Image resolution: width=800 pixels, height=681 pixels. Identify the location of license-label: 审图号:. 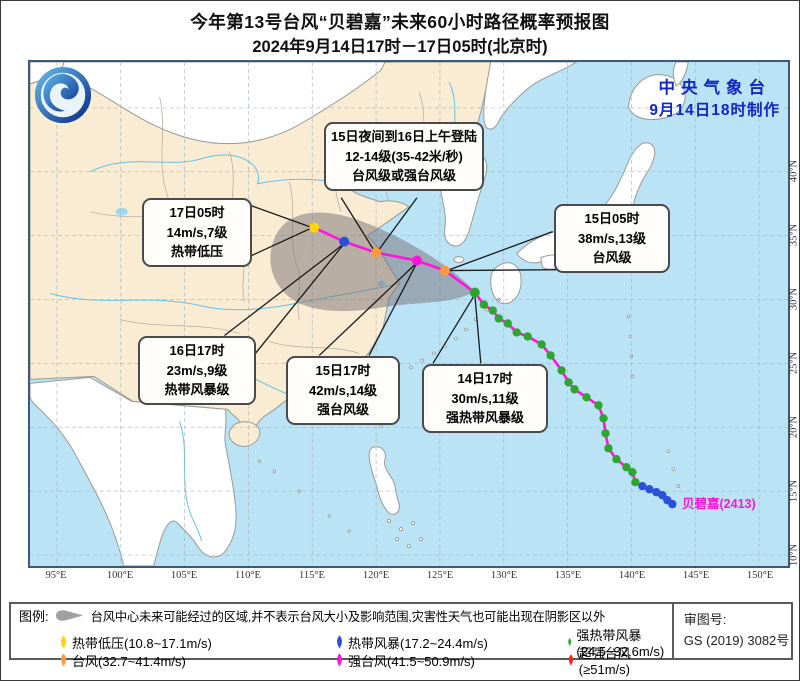
(705, 619).